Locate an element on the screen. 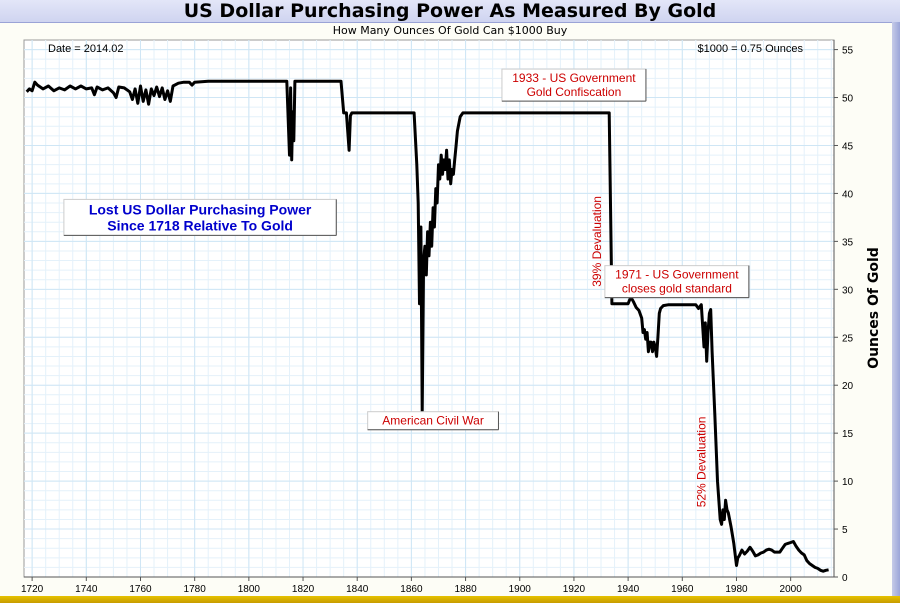 The height and width of the screenshot is (603, 900). x-tick-label: 1960 is located at coordinates (682, 589).